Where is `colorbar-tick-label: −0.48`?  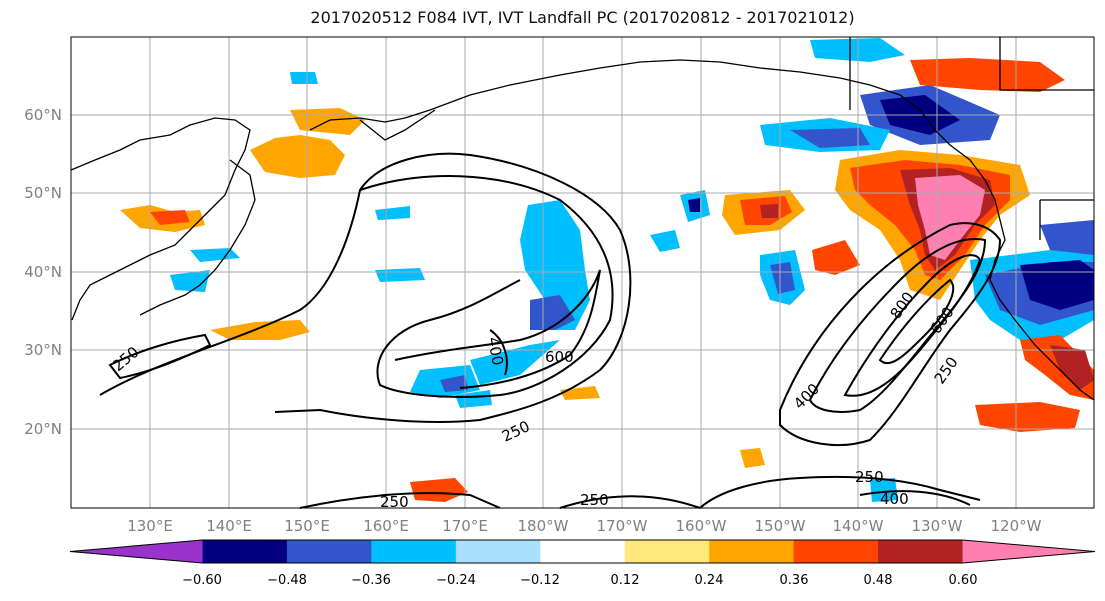
colorbar-tick-label: −0.48 is located at coordinates (287, 580).